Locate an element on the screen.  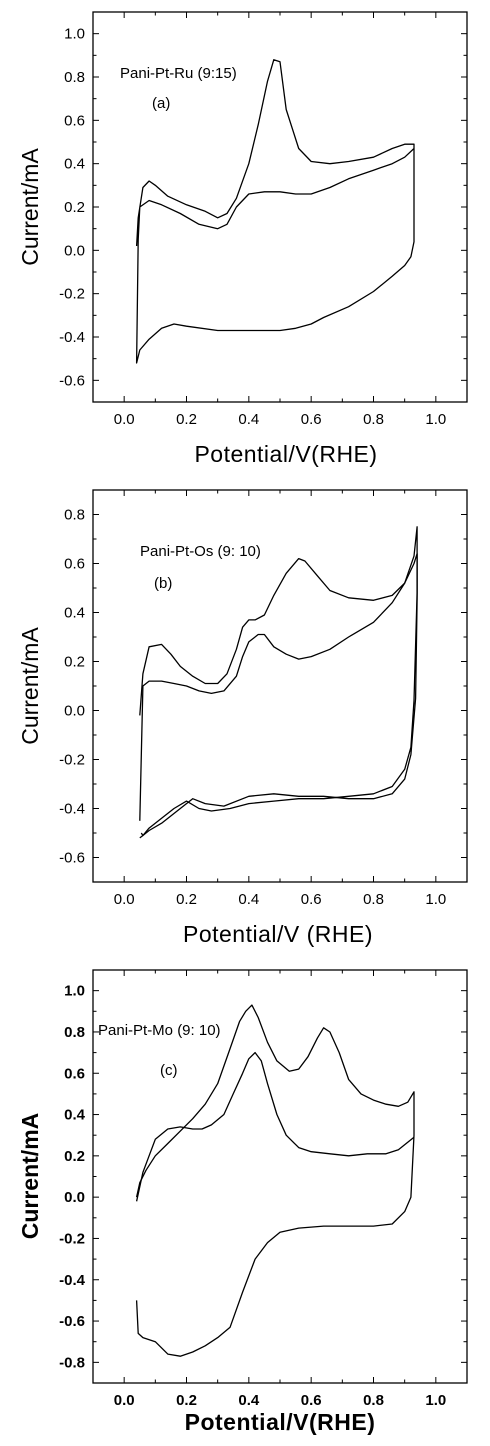
x-axis-title: Potential/V (RHE) is located at coordinates (278, 934).